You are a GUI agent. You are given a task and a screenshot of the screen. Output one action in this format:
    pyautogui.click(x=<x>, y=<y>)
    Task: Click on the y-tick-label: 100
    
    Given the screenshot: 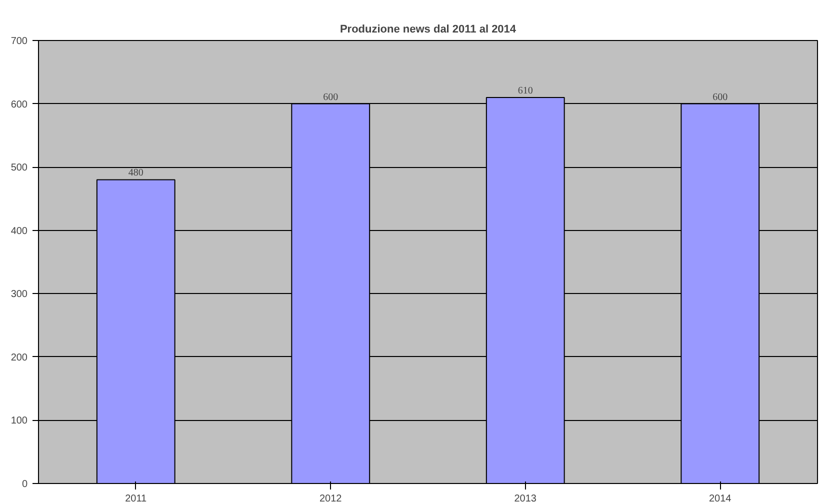 What is the action you would take?
    pyautogui.click(x=19, y=421)
    